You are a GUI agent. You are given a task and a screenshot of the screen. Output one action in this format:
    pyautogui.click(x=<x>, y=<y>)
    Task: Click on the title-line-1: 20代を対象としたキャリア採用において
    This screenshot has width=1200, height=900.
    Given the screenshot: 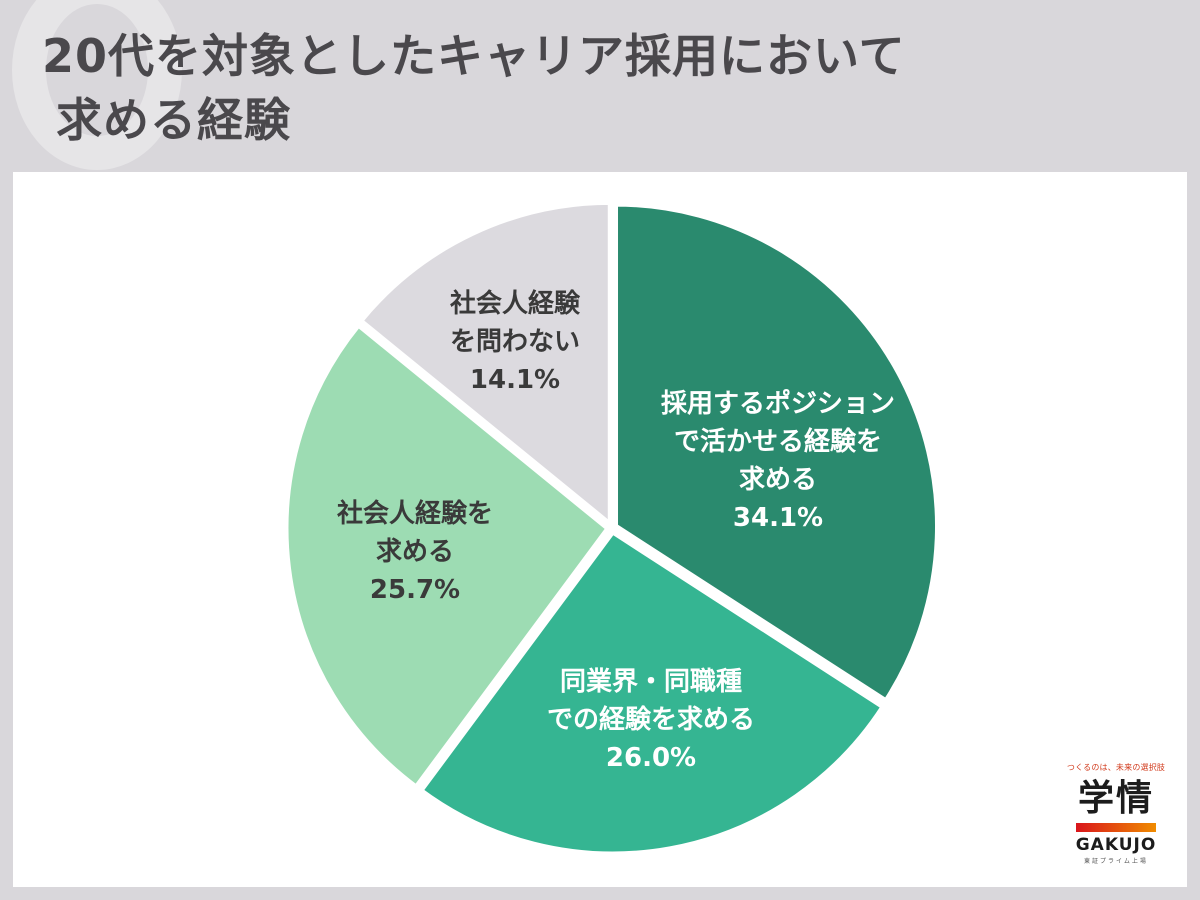 What is the action you would take?
    pyautogui.click(x=474, y=56)
    